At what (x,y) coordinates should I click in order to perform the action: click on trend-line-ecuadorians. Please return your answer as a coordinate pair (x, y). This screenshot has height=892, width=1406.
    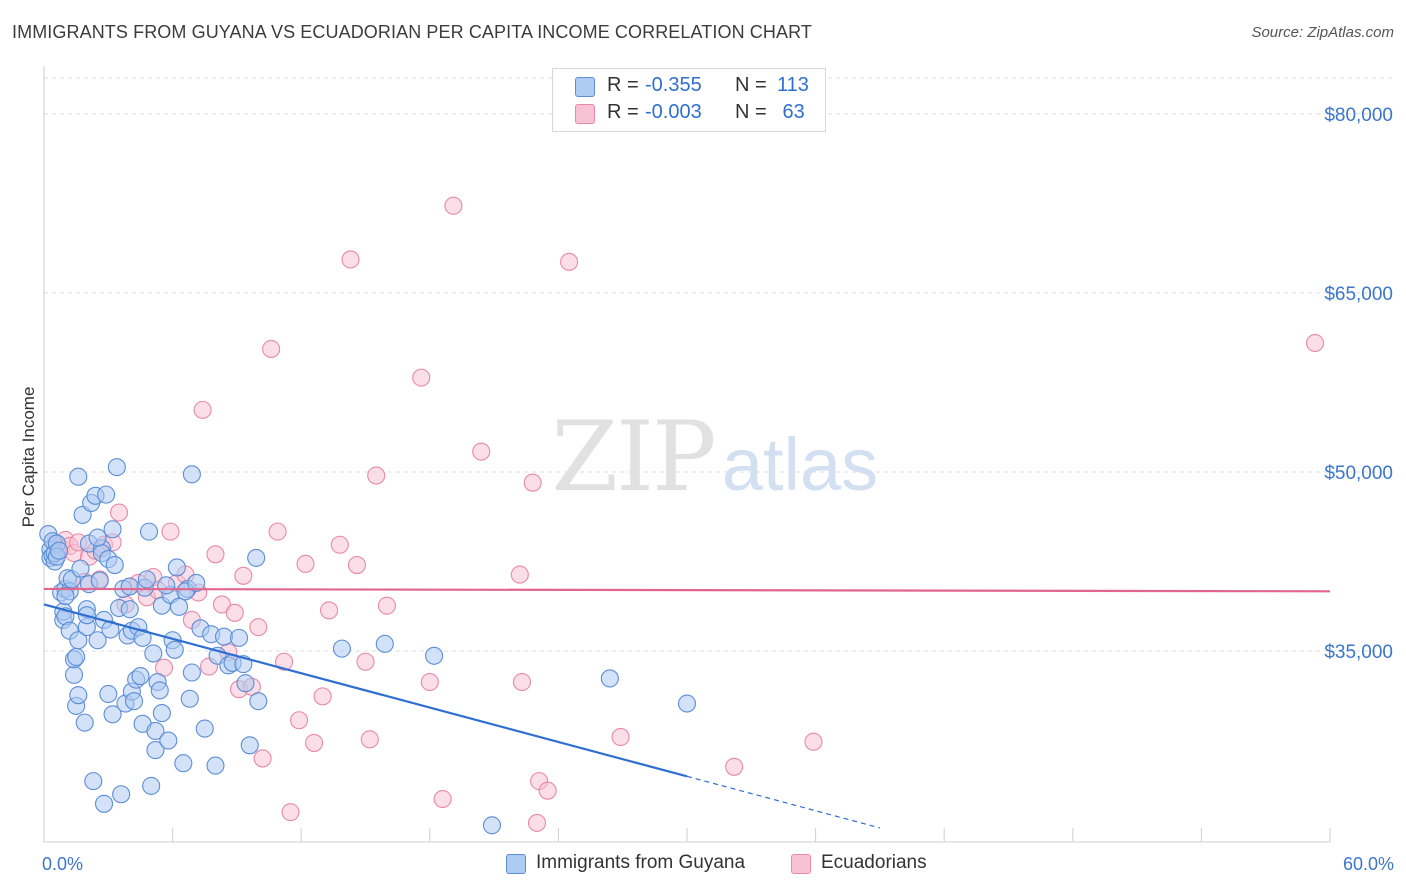
    Looking at the image, I should click on (687, 590).